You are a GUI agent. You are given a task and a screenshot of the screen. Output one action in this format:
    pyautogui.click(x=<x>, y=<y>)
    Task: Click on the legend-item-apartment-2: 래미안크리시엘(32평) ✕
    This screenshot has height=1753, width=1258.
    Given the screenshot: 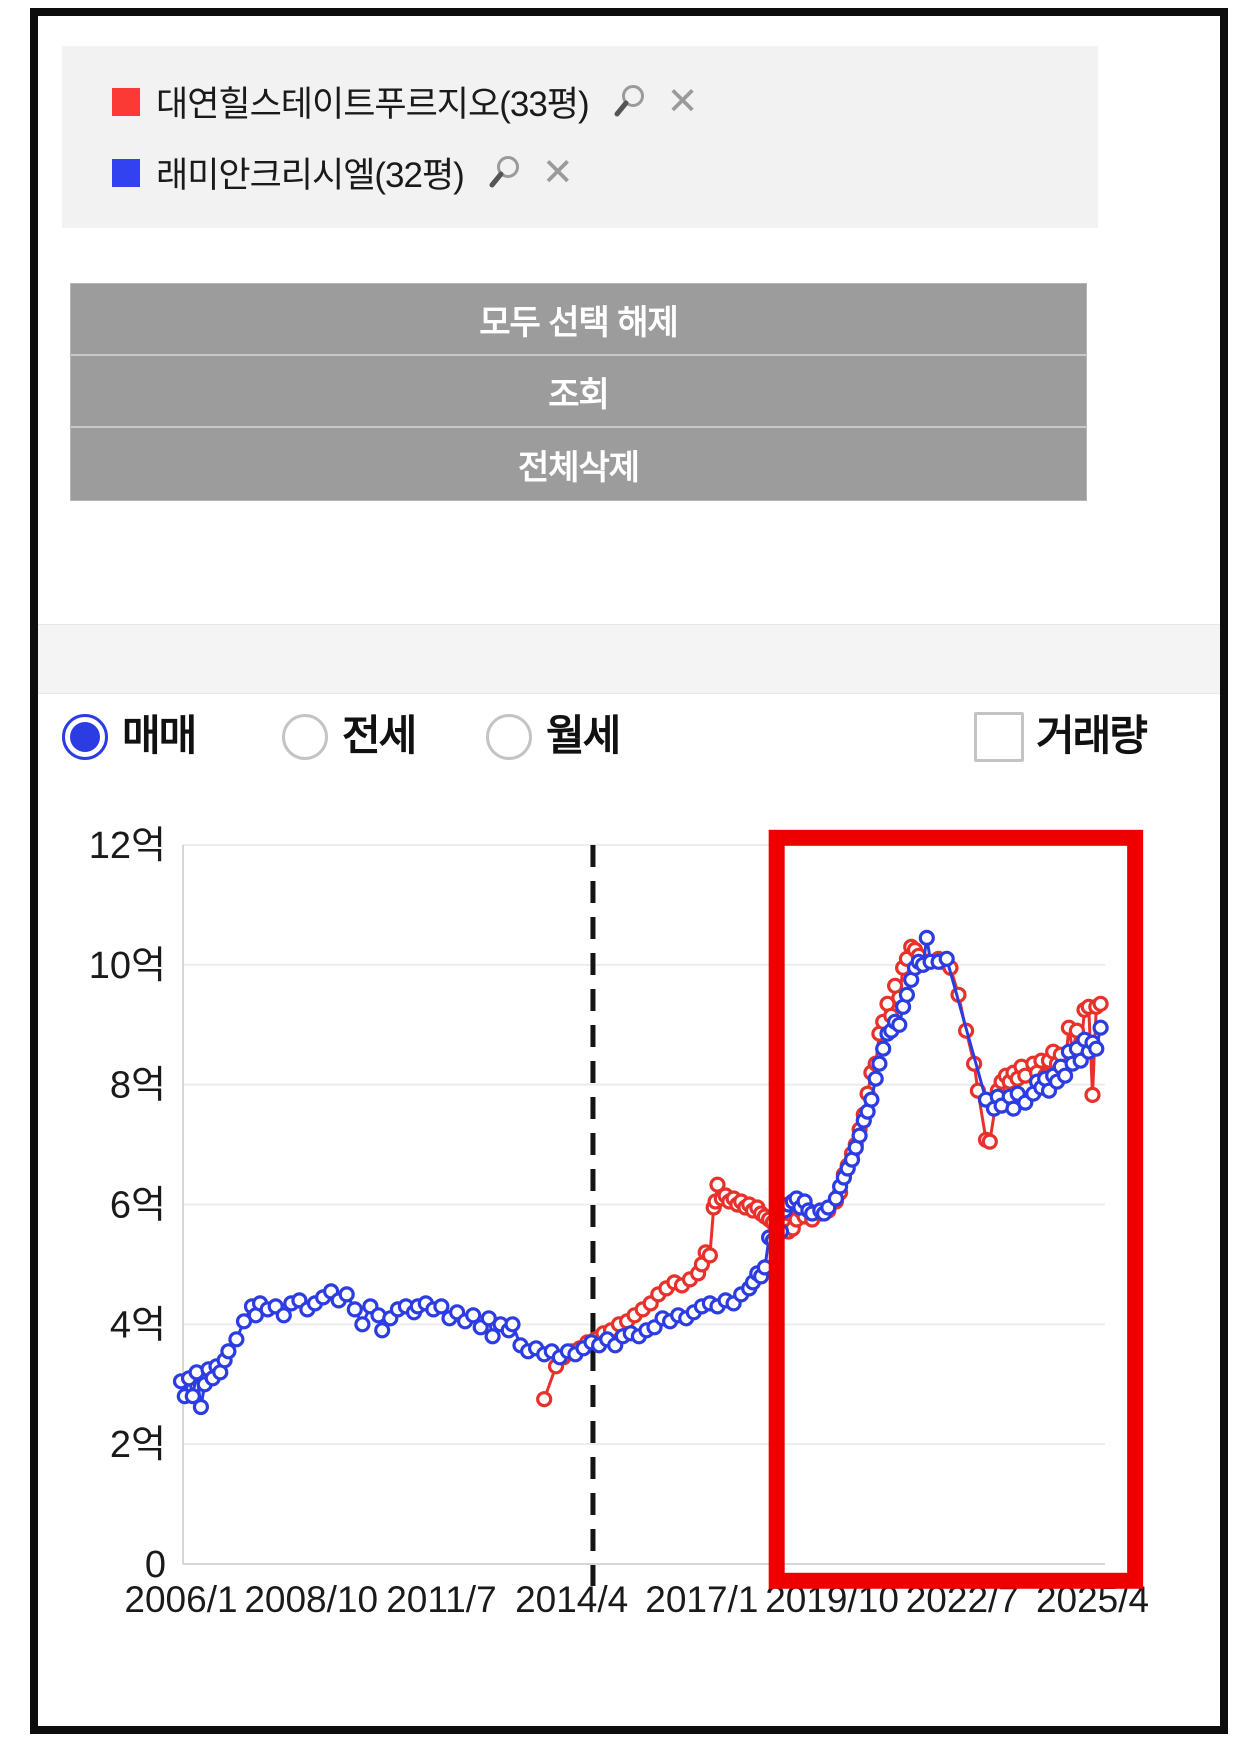 What is the action you would take?
    pyautogui.click(x=605, y=172)
    